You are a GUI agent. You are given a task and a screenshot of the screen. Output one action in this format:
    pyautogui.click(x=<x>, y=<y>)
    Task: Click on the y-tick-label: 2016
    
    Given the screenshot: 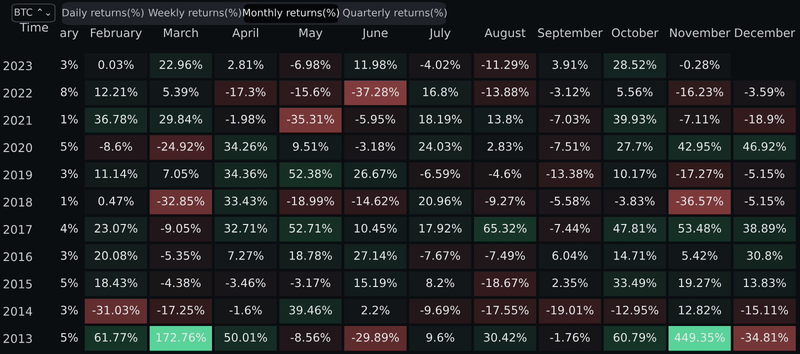 What is the action you would take?
    pyautogui.click(x=18, y=257)
    